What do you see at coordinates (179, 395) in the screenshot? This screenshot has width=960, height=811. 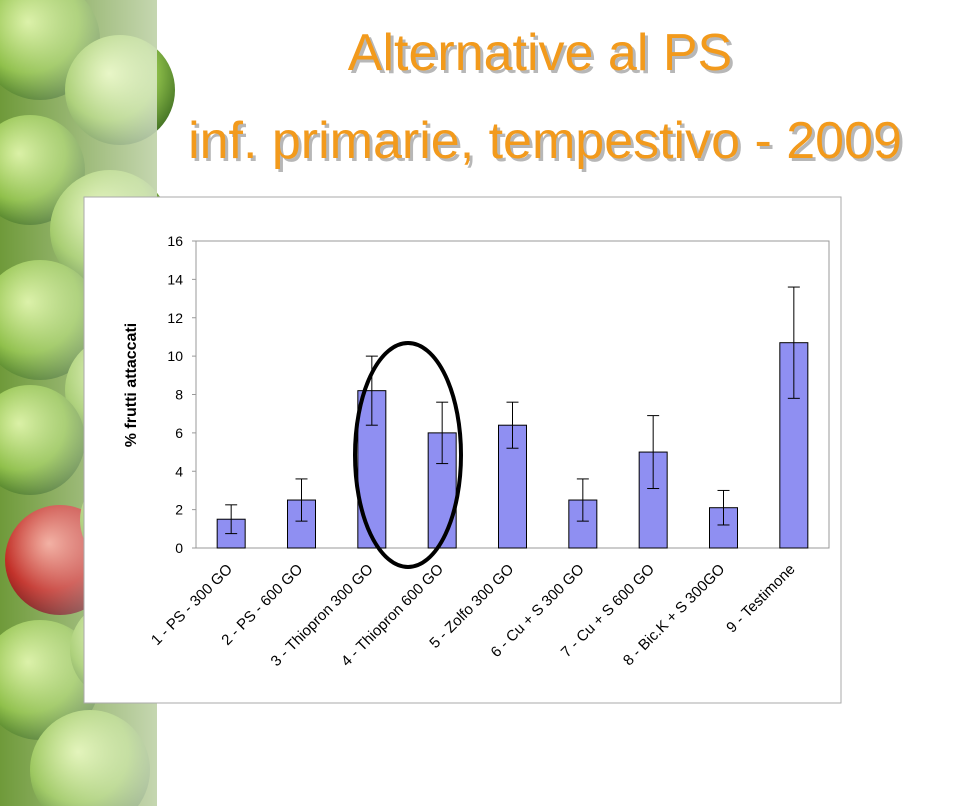 I see `y-tick-label: 8` at bounding box center [179, 395].